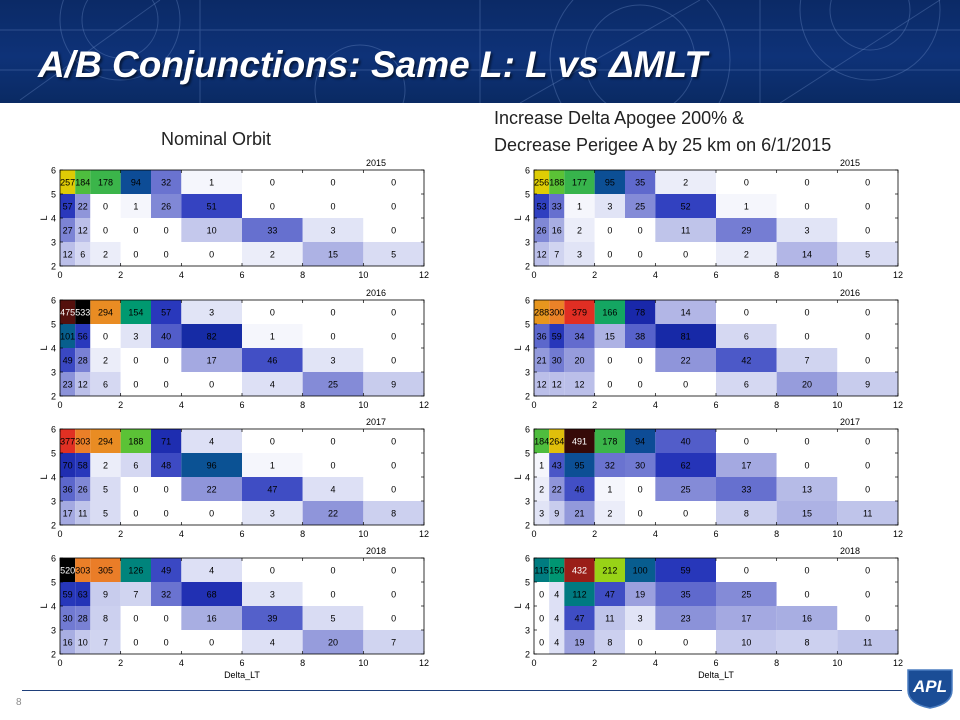 This screenshot has width=960, height=720. Describe the element at coordinates (53, 454) in the screenshot. I see `y-tick-label: 5` at that location.